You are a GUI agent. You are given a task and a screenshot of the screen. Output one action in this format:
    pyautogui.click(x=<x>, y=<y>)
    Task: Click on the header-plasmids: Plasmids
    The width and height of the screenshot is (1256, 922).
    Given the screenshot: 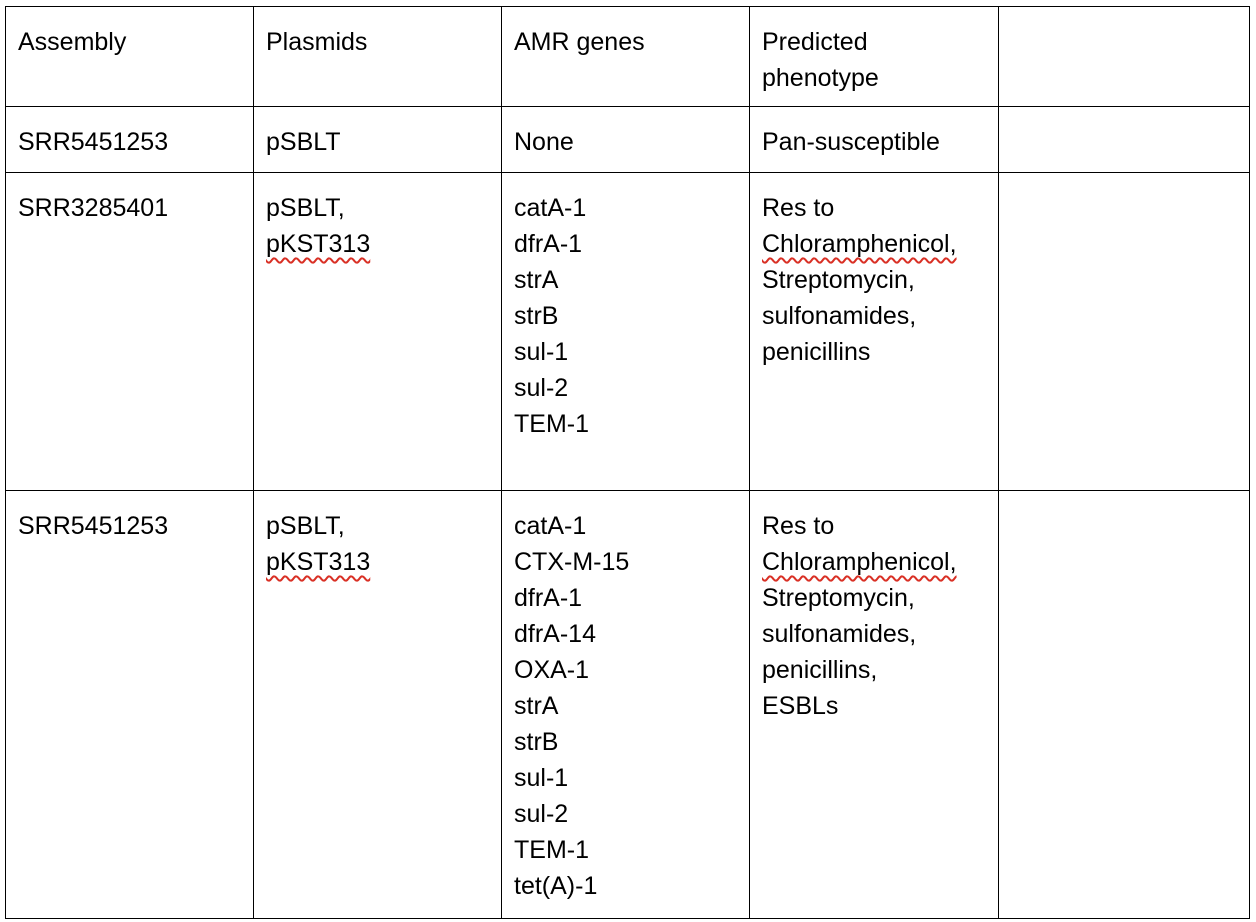 What is the action you would take?
    pyautogui.click(x=377, y=56)
    